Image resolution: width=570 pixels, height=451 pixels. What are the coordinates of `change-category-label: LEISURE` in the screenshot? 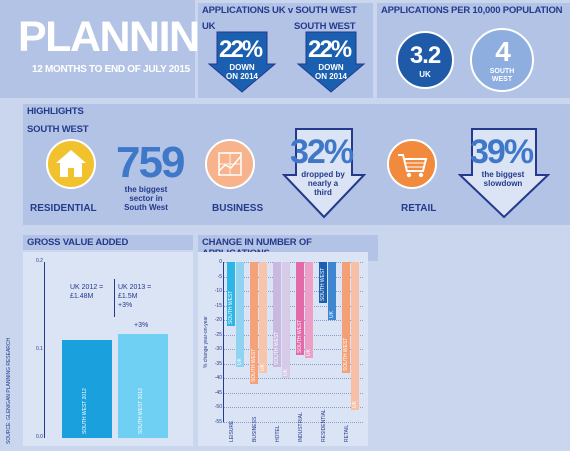 It's located at (232, 431).